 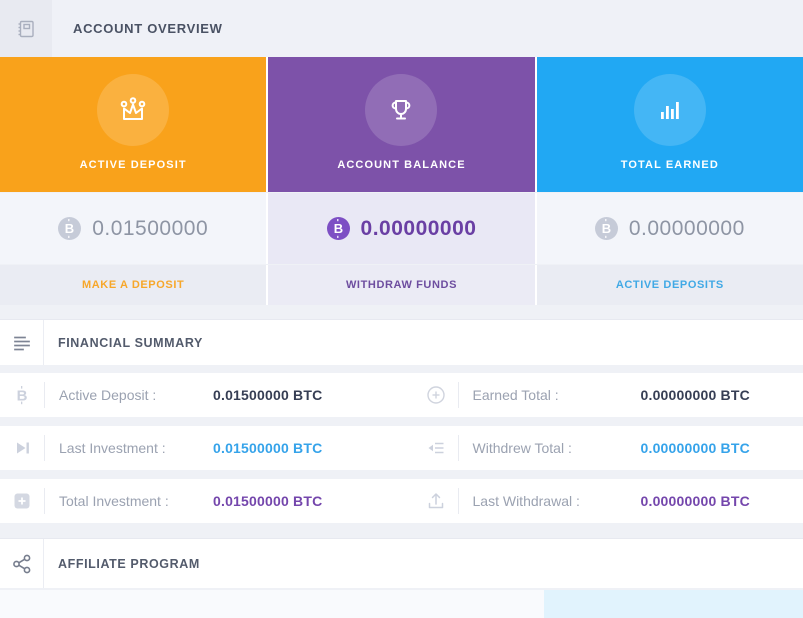 I want to click on bottom-strip, so click(x=401, y=604).